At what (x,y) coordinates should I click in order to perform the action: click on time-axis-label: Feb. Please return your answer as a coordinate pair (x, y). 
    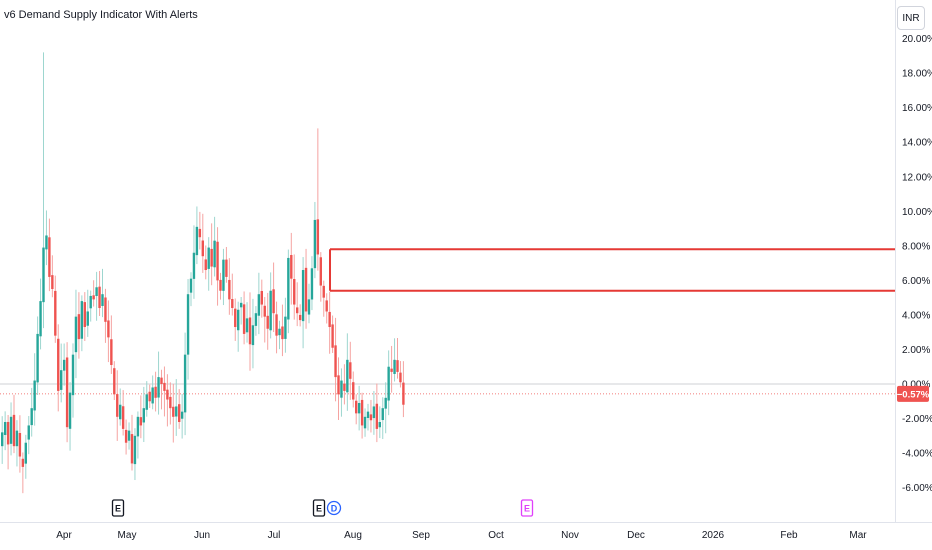
    Looking at the image, I should click on (789, 535).